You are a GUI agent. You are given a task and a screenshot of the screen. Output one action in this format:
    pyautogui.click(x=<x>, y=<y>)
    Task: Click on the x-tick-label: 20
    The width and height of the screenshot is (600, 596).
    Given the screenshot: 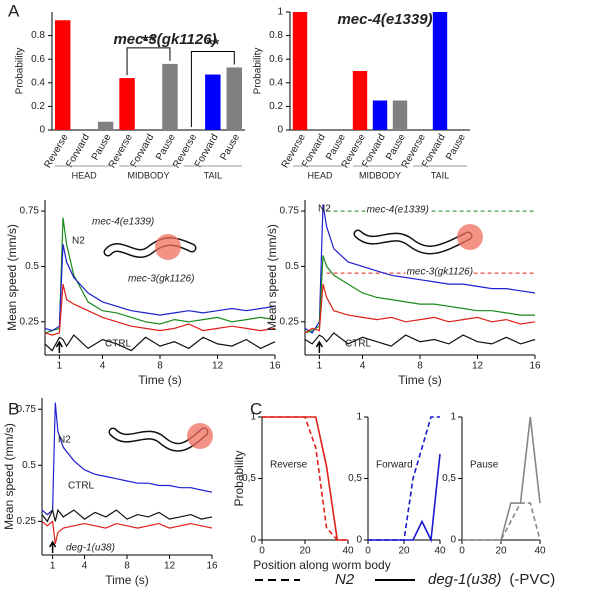 What is the action you would take?
    pyautogui.click(x=501, y=551)
    